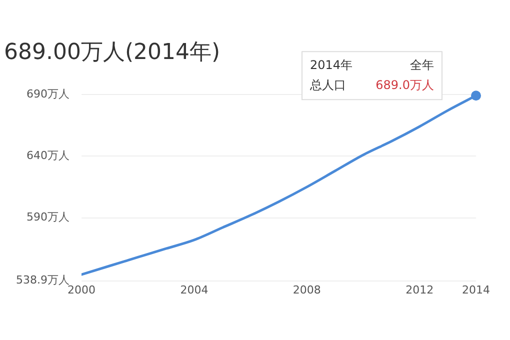  I want to click on y-tick-label: 538.9万人, so click(43, 280).